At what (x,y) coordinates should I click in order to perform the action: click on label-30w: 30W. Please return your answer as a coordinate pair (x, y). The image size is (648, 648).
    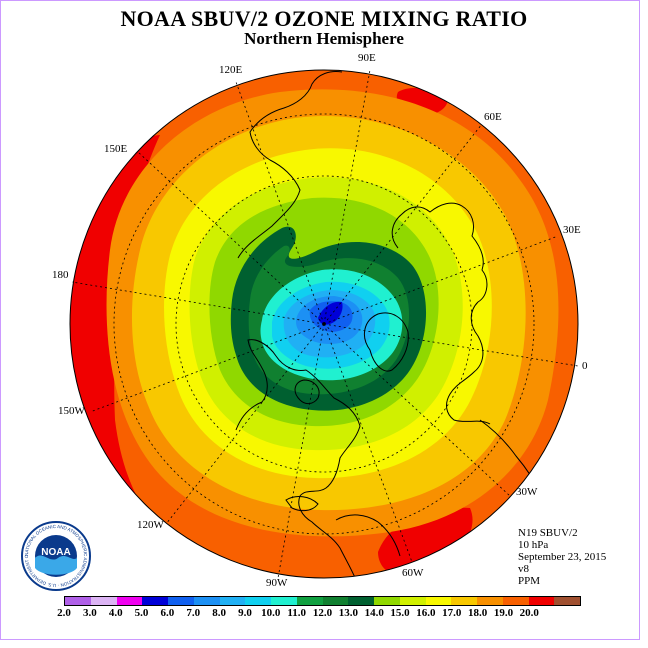
    Looking at the image, I should click on (527, 492).